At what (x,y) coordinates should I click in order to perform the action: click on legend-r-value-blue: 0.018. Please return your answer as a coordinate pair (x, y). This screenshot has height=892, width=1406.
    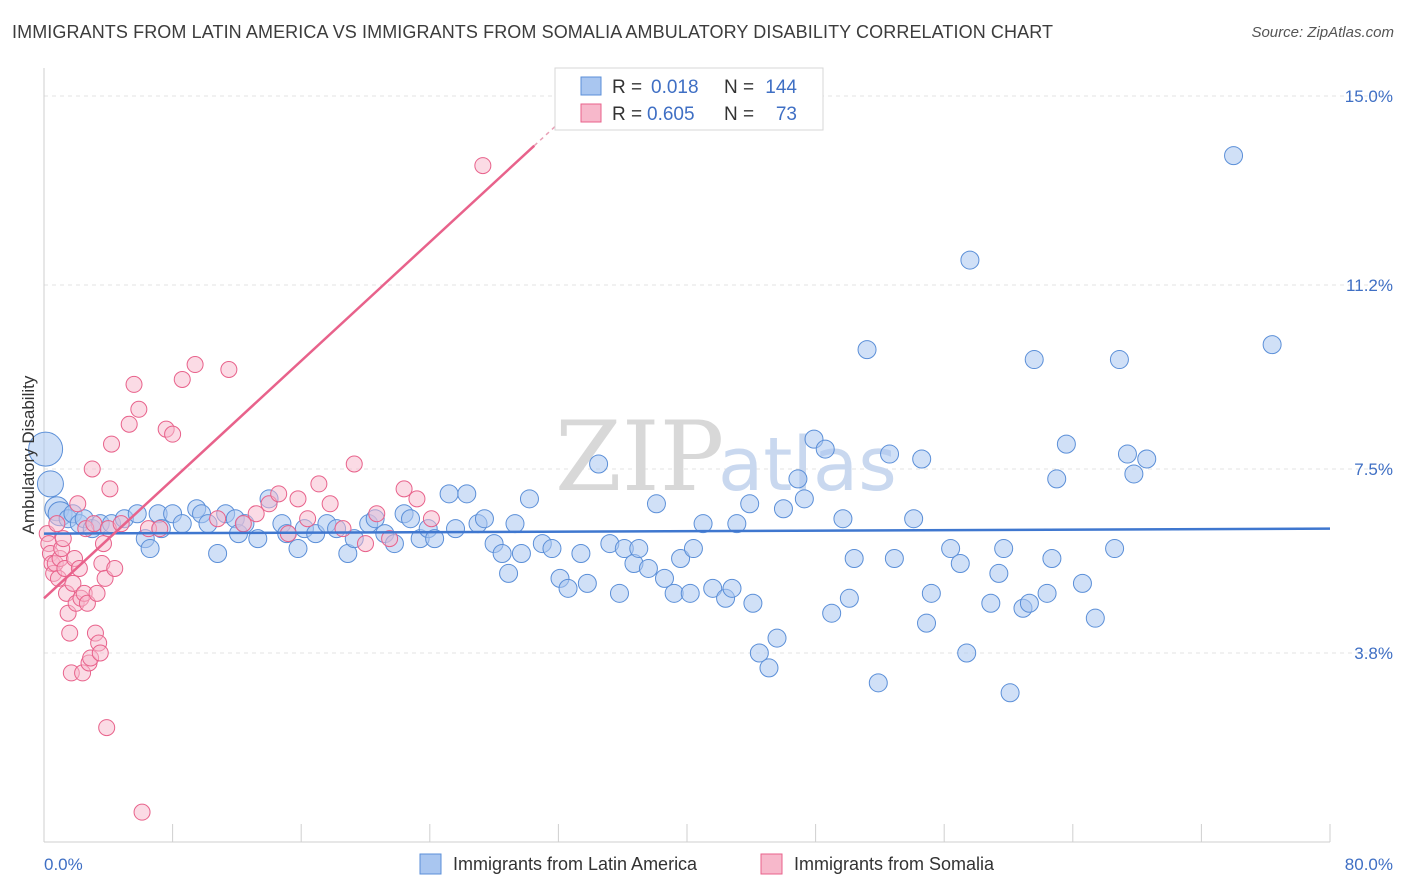
    Looking at the image, I should click on (675, 87).